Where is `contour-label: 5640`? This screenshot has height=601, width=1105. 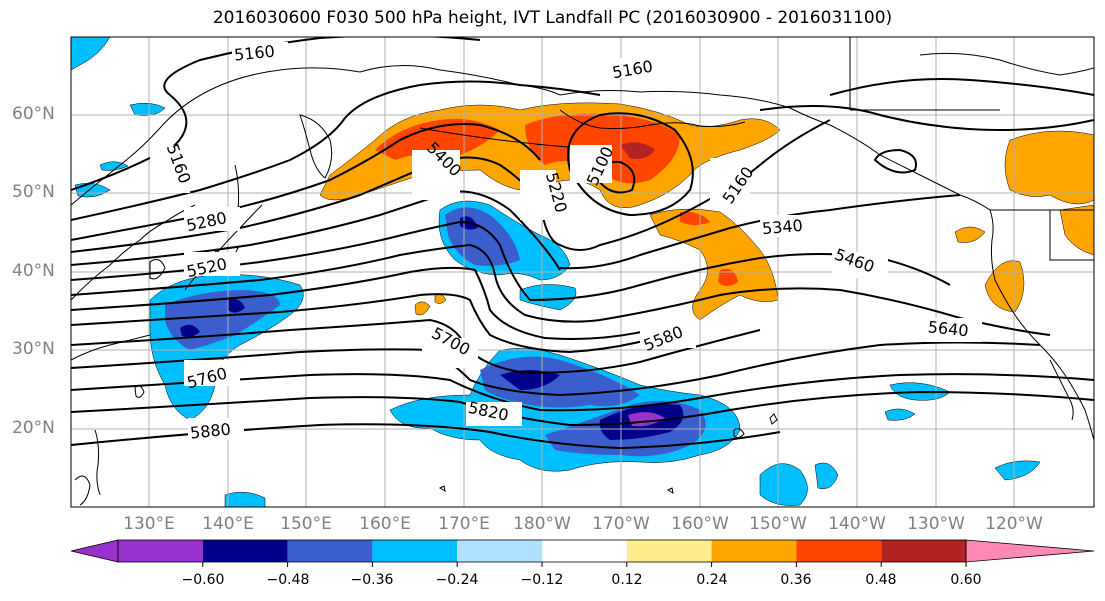
contour-label: 5640 is located at coordinates (948, 328).